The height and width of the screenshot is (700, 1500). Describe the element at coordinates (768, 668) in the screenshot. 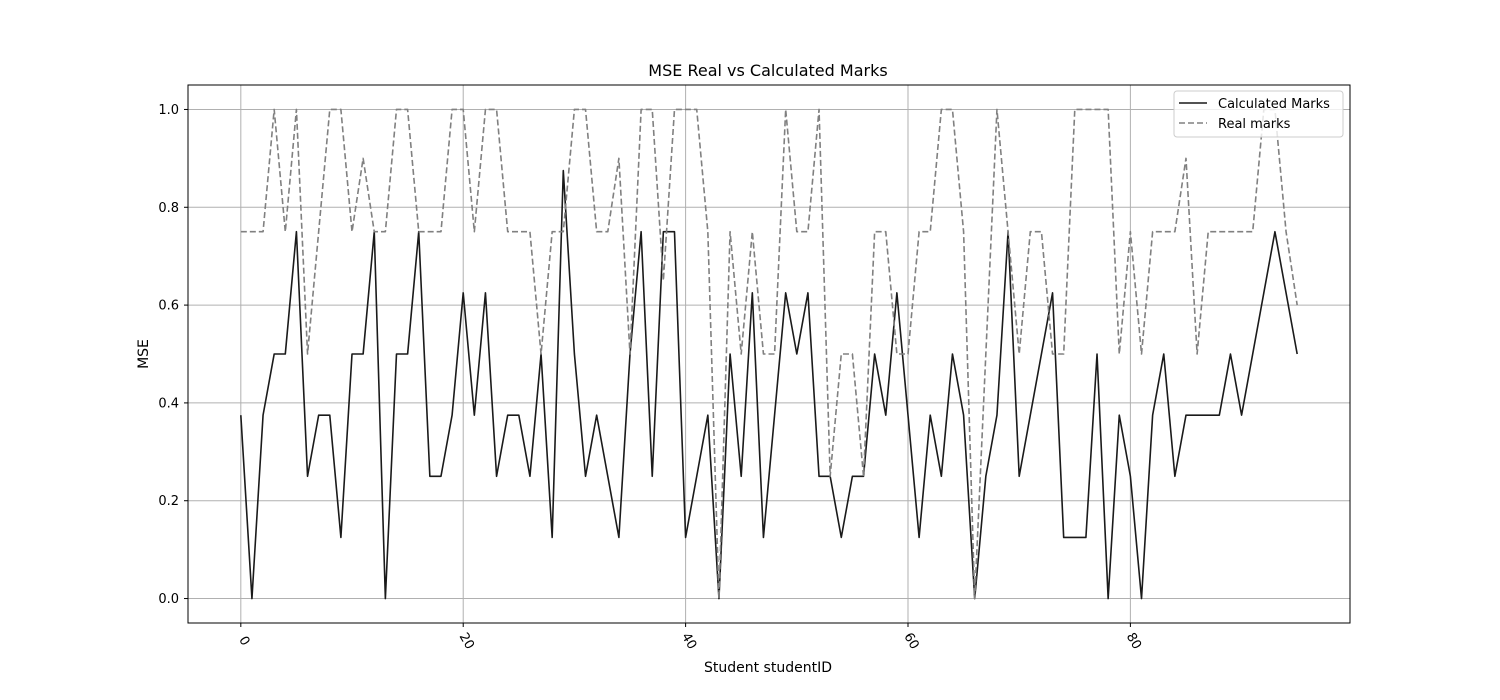

I see `x-axis-title: Student studentID` at that location.